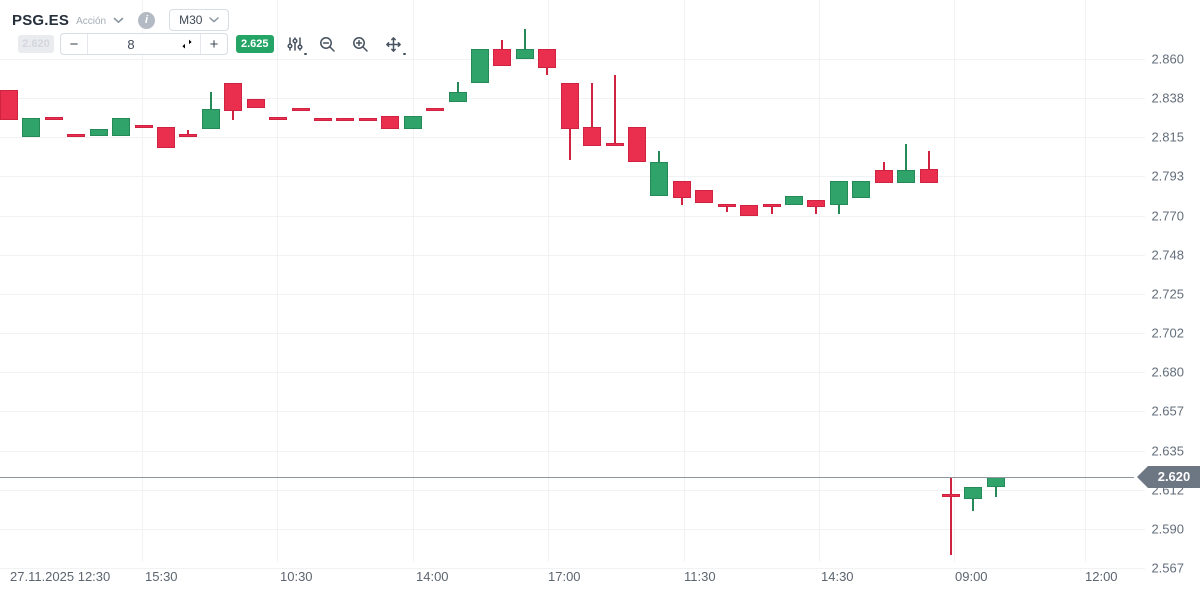 The height and width of the screenshot is (592, 1200). Describe the element at coordinates (1167, 176) in the screenshot. I see `price-axis-label: 2.793` at that location.